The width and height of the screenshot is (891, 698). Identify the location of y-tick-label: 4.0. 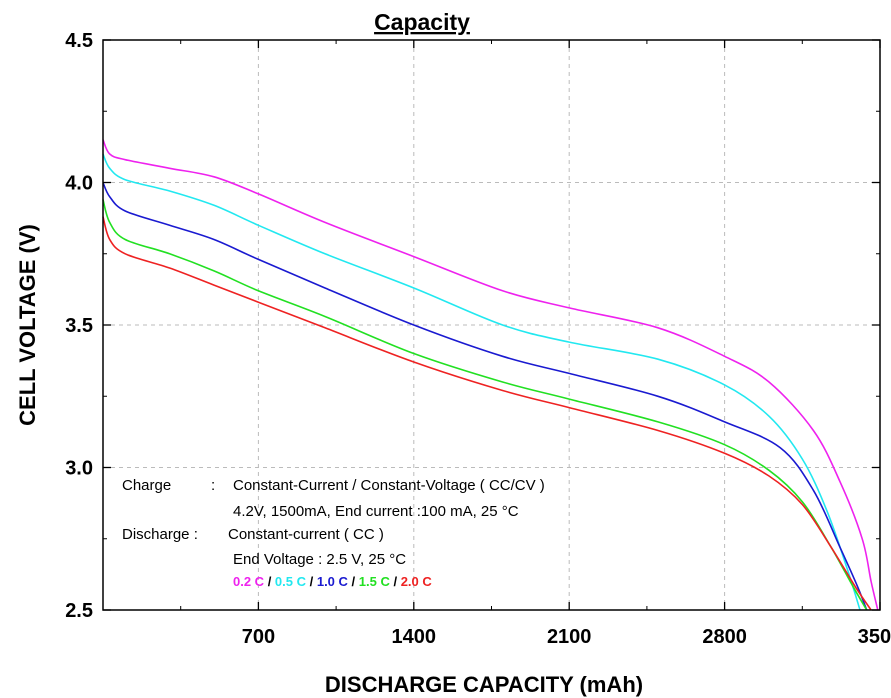
(79, 184).